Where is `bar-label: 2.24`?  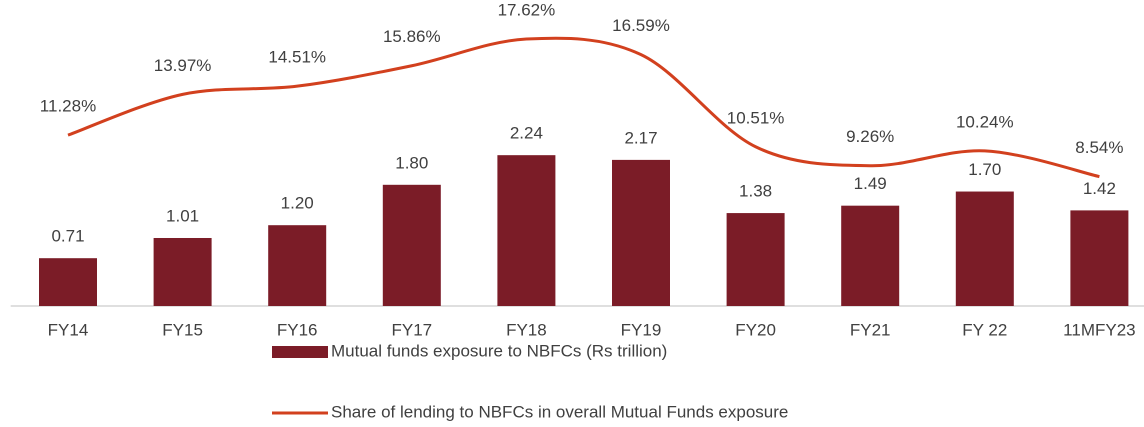
bar-label: 2.24 is located at coordinates (526, 133).